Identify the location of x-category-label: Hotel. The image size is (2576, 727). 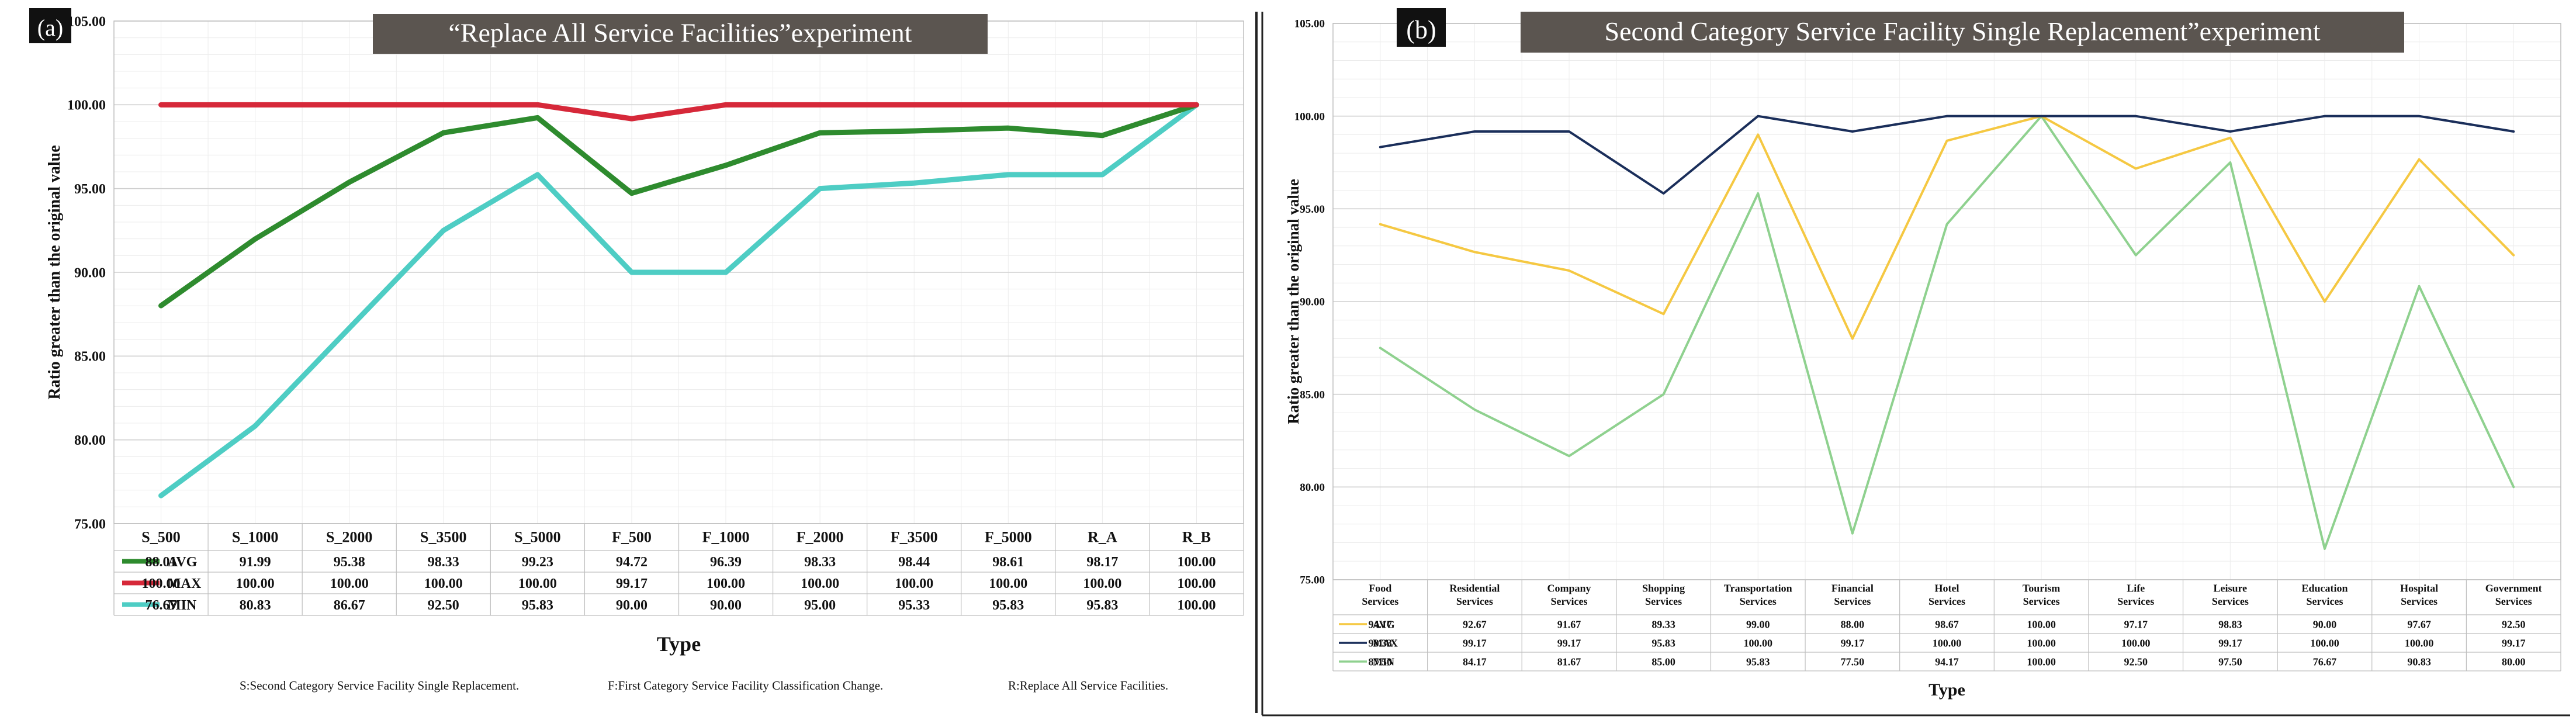
(1947, 588).